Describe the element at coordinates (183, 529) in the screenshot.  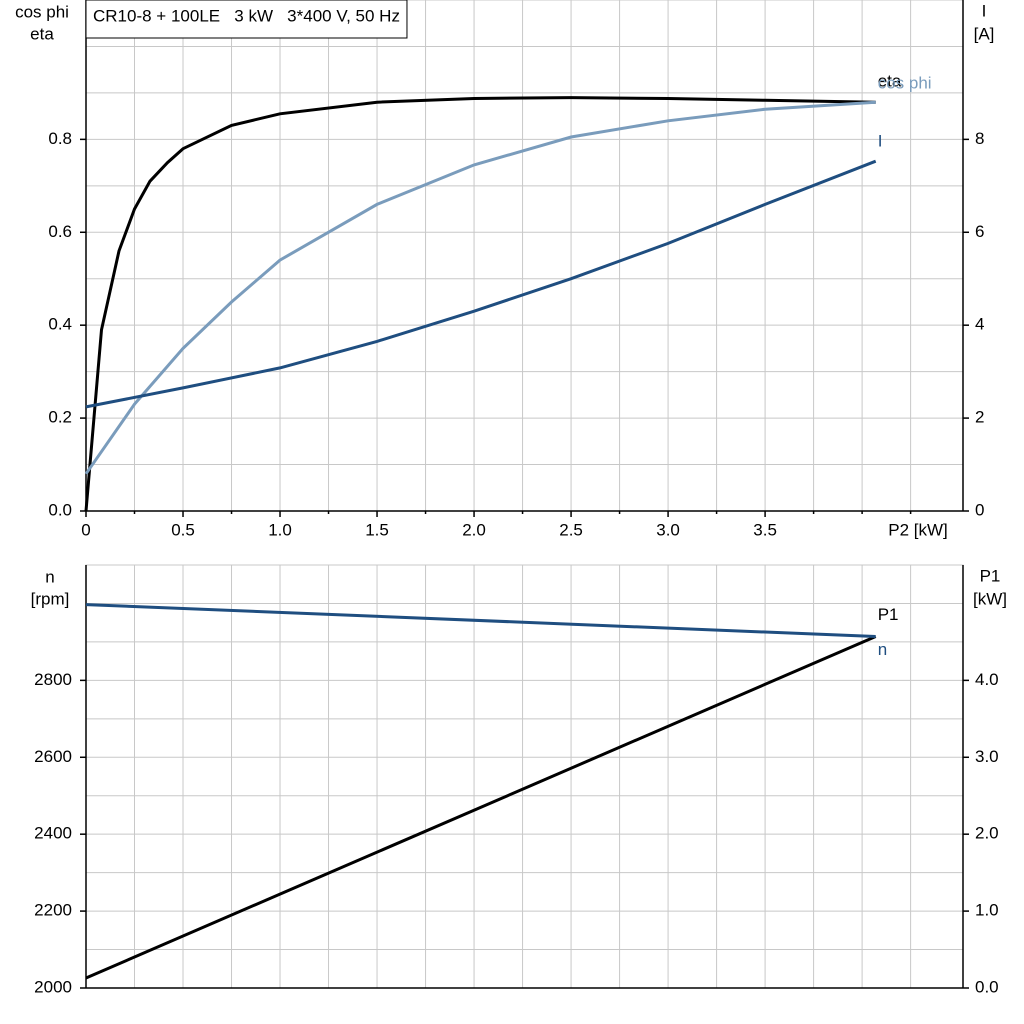
I see `x-tick-label: 0.5` at that location.